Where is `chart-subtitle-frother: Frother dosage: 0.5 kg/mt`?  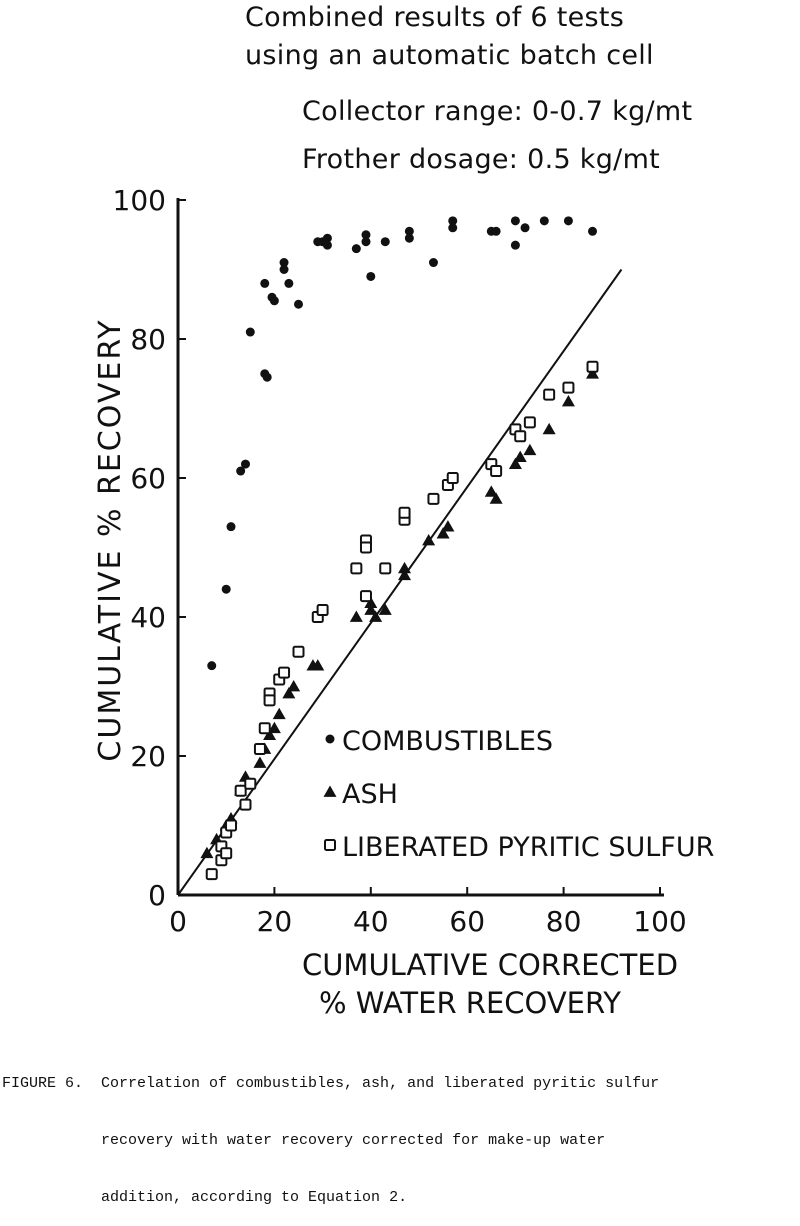 chart-subtitle-frother: Frother dosage: 0.5 kg/mt is located at coordinates (481, 159).